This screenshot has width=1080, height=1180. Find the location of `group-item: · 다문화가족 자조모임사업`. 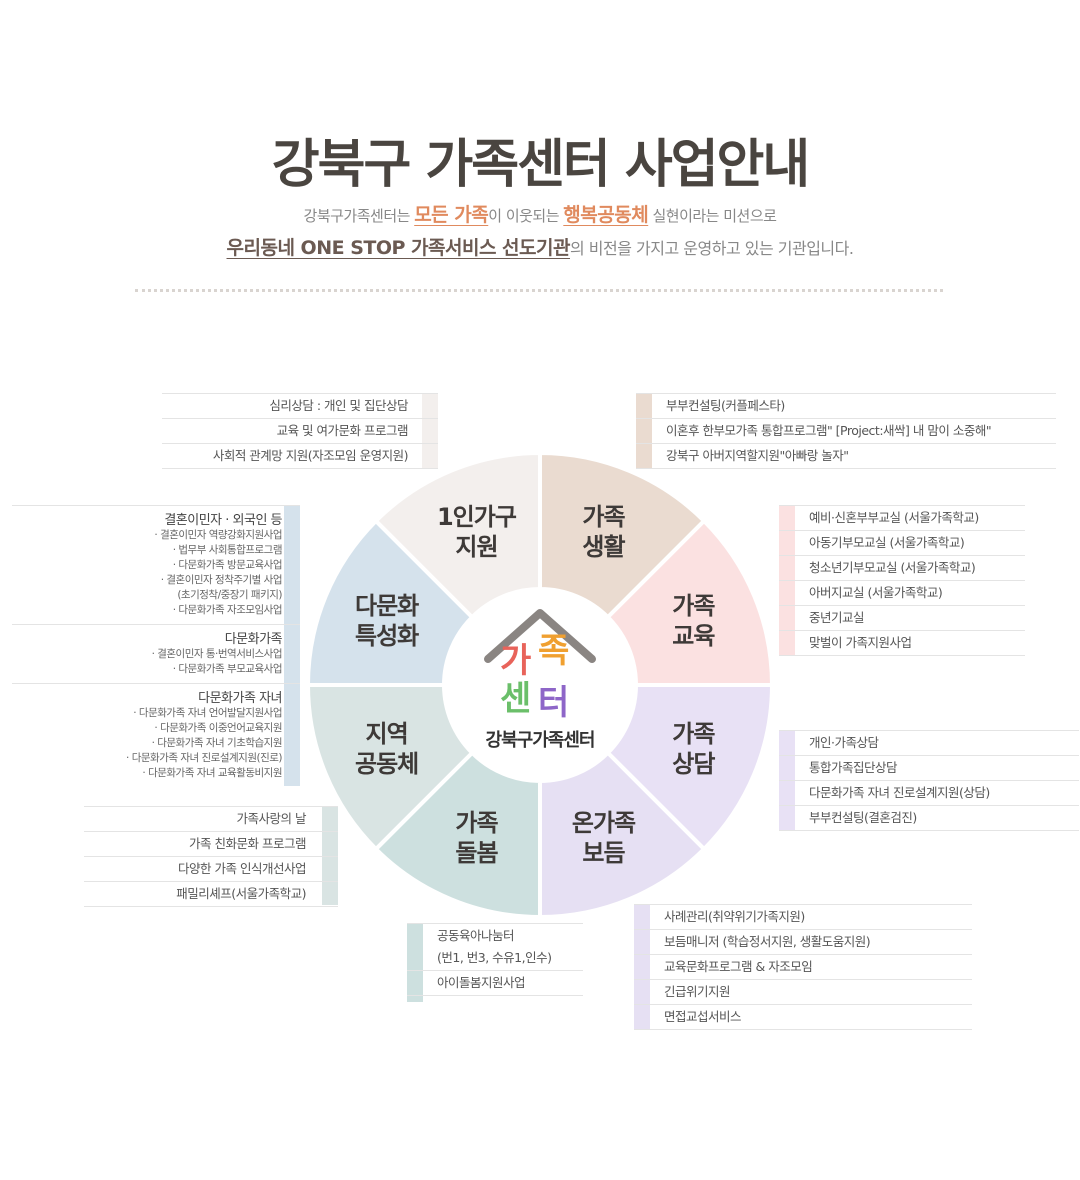

group-item: · 다문화가족 자조모임사업 is located at coordinates (227, 610).